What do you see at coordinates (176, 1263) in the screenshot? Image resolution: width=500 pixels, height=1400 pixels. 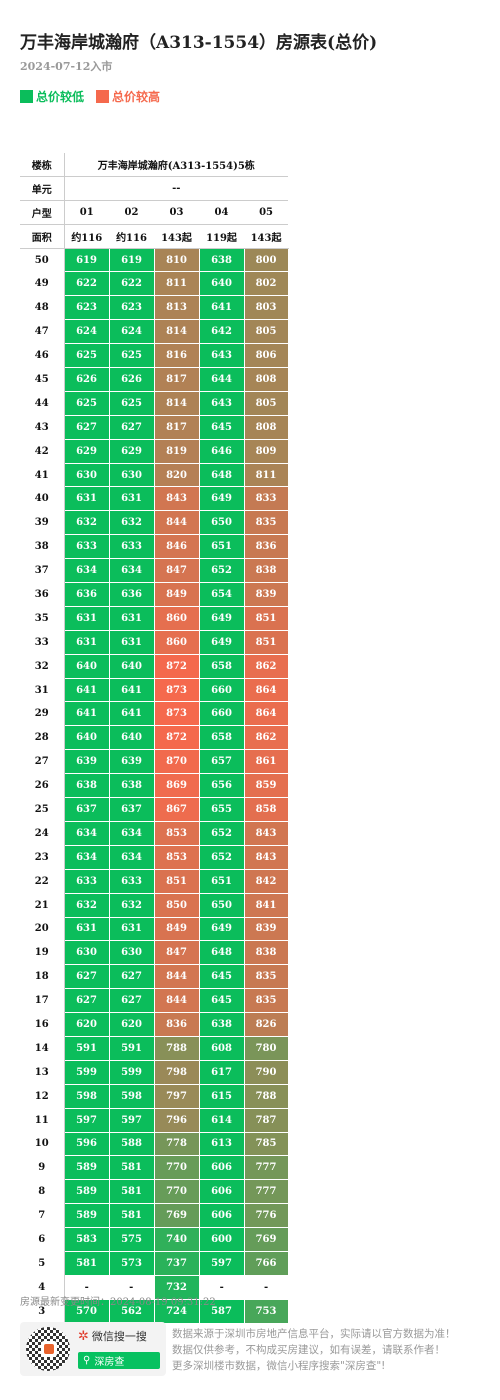 I see `price-cell: 737` at bounding box center [176, 1263].